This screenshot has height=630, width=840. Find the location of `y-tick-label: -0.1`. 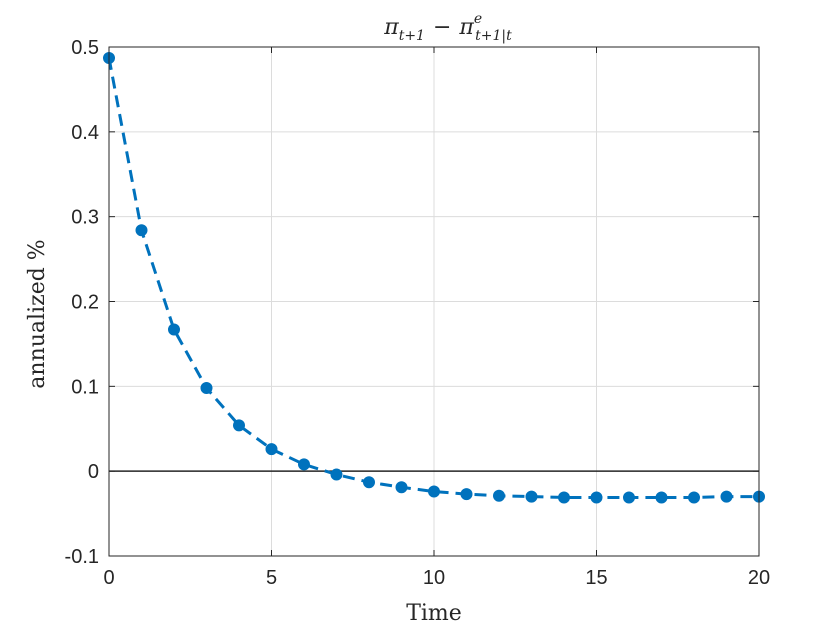

y-tick-label: -0.1 is located at coordinates (82, 557).